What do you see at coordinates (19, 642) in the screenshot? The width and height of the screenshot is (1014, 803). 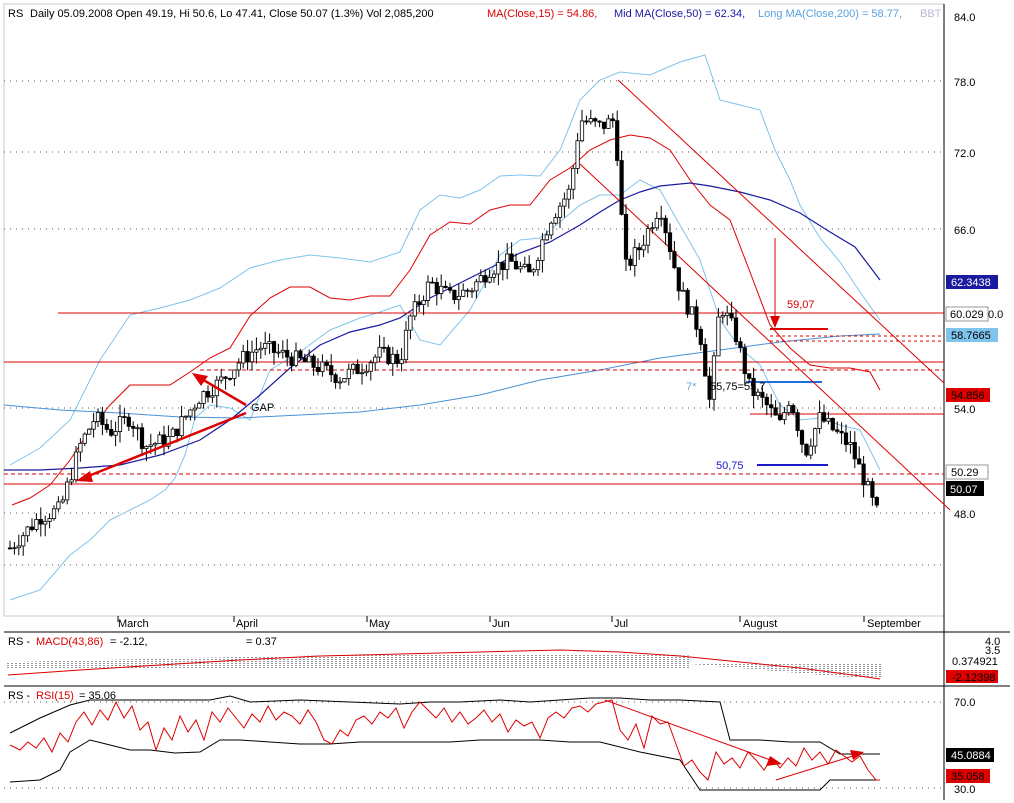 I see `macd-prefix: RS -` at bounding box center [19, 642].